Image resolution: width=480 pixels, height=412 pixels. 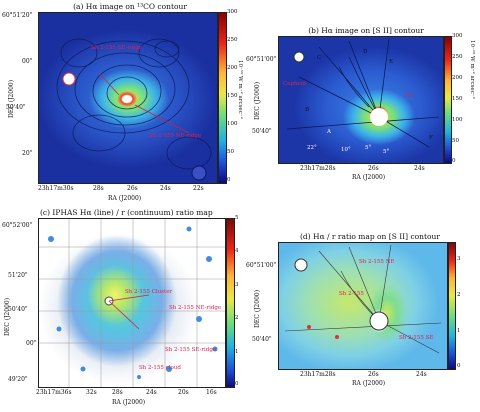 I want to click on panel-a-xlabel: RA (J2000), so click(x=125, y=198).